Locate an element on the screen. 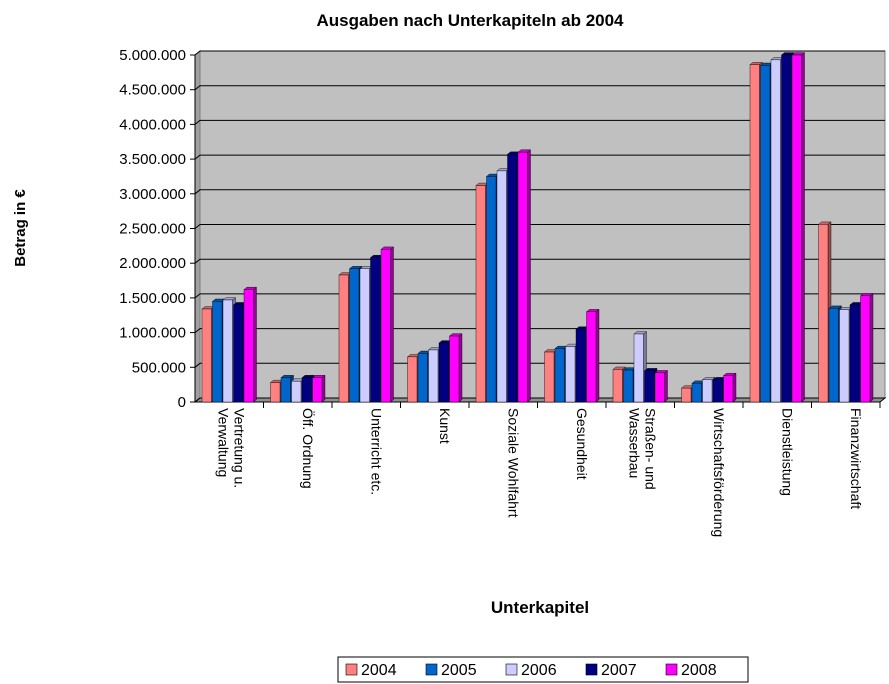 This screenshot has width=889, height=684. chart-title: Ausgaben nach Unterkapiteln ab 2004 is located at coordinates (470, 20).